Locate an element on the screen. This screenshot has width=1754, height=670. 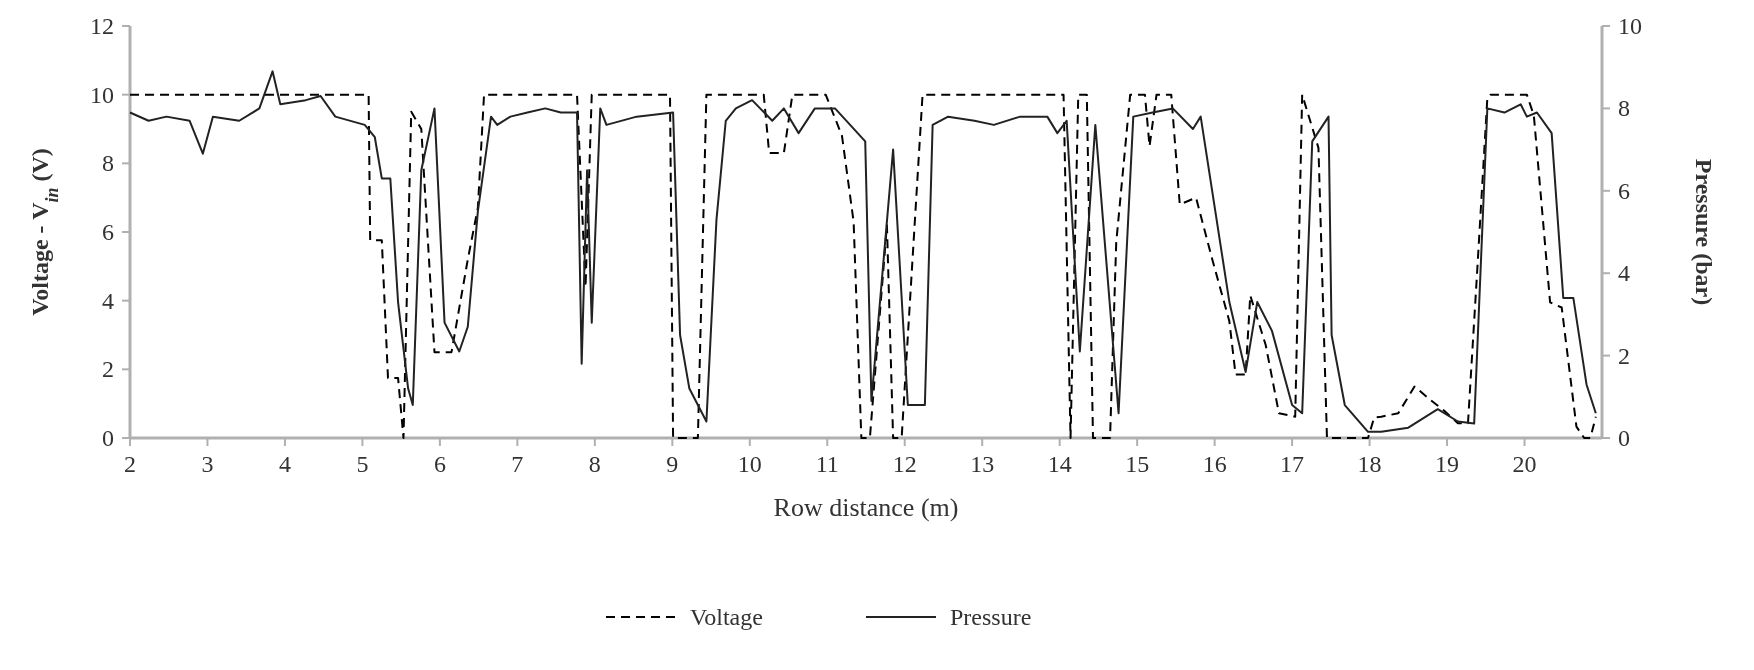
x-tick-label: 6 is located at coordinates (439, 464).